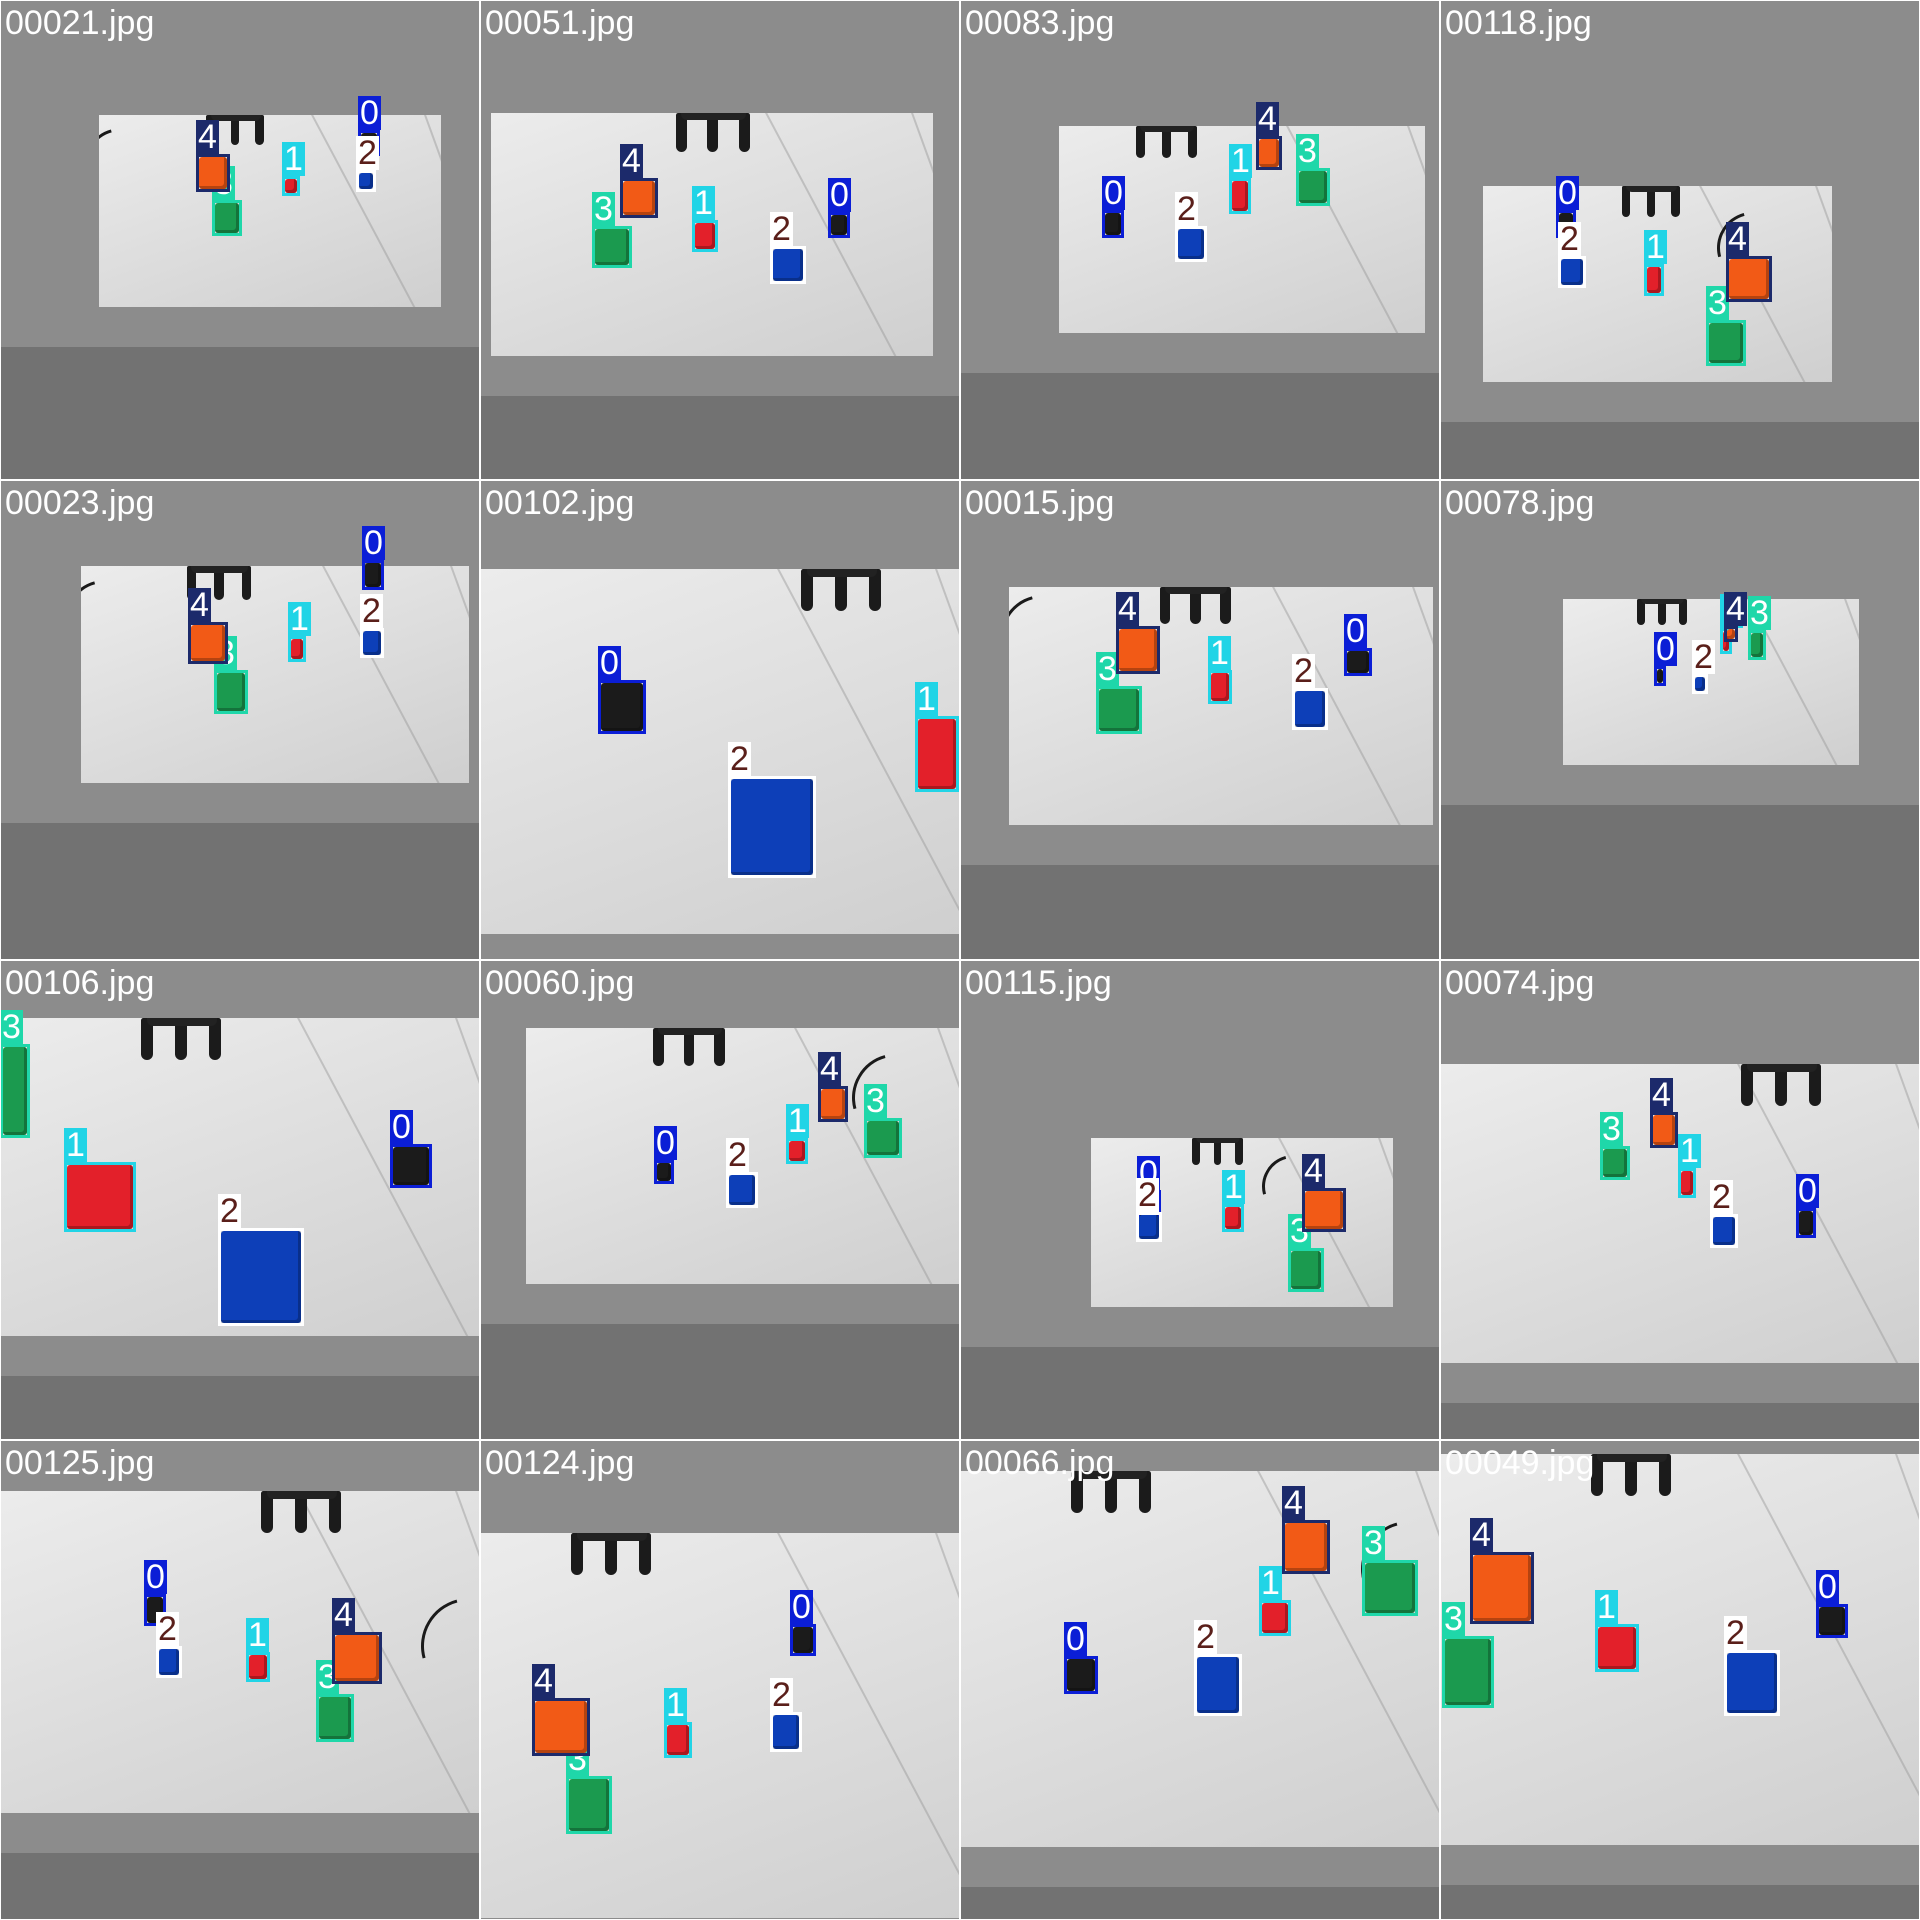 This screenshot has height=1920, width=1920. Describe the element at coordinates (1040, 23) in the screenshot. I see `filename-label: 00083.jpg` at that location.